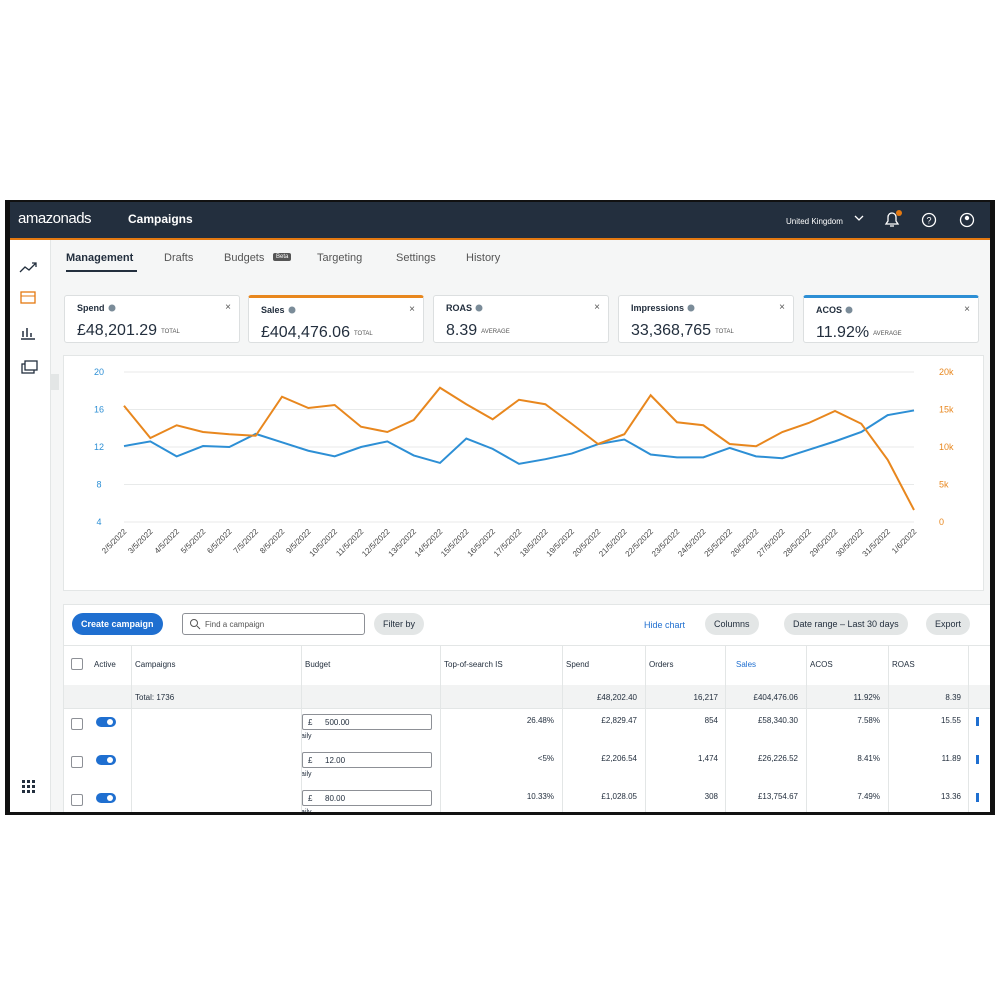 Image resolution: width=1000 pixels, height=1000 pixels. Describe the element at coordinates (272, 541) in the screenshot. I see `x-tick-label: 8/5/2022` at that location.